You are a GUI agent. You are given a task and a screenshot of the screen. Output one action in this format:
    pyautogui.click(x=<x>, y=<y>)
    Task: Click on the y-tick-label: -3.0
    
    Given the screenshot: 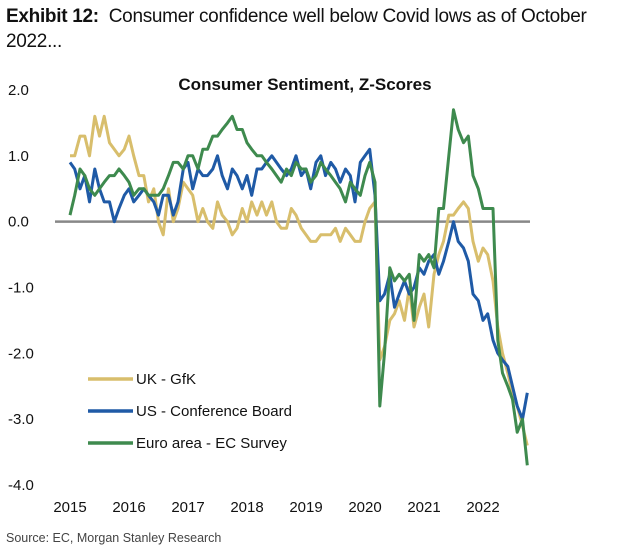 What is the action you would take?
    pyautogui.click(x=21, y=419)
    